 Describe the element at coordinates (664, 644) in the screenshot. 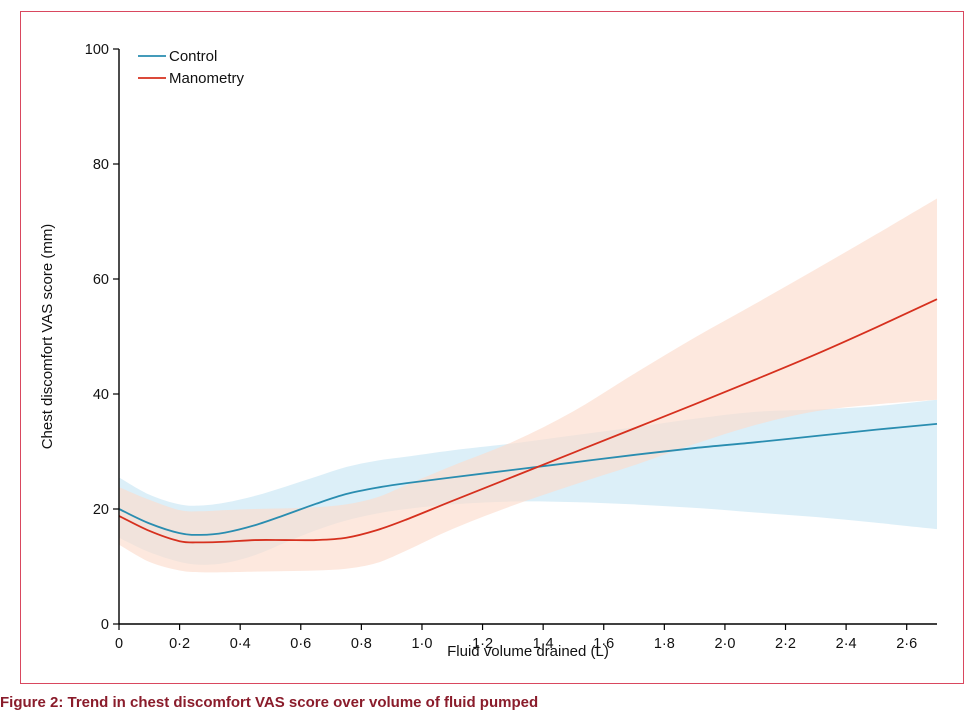

I see `x-tick-label: 1·8` at that location.